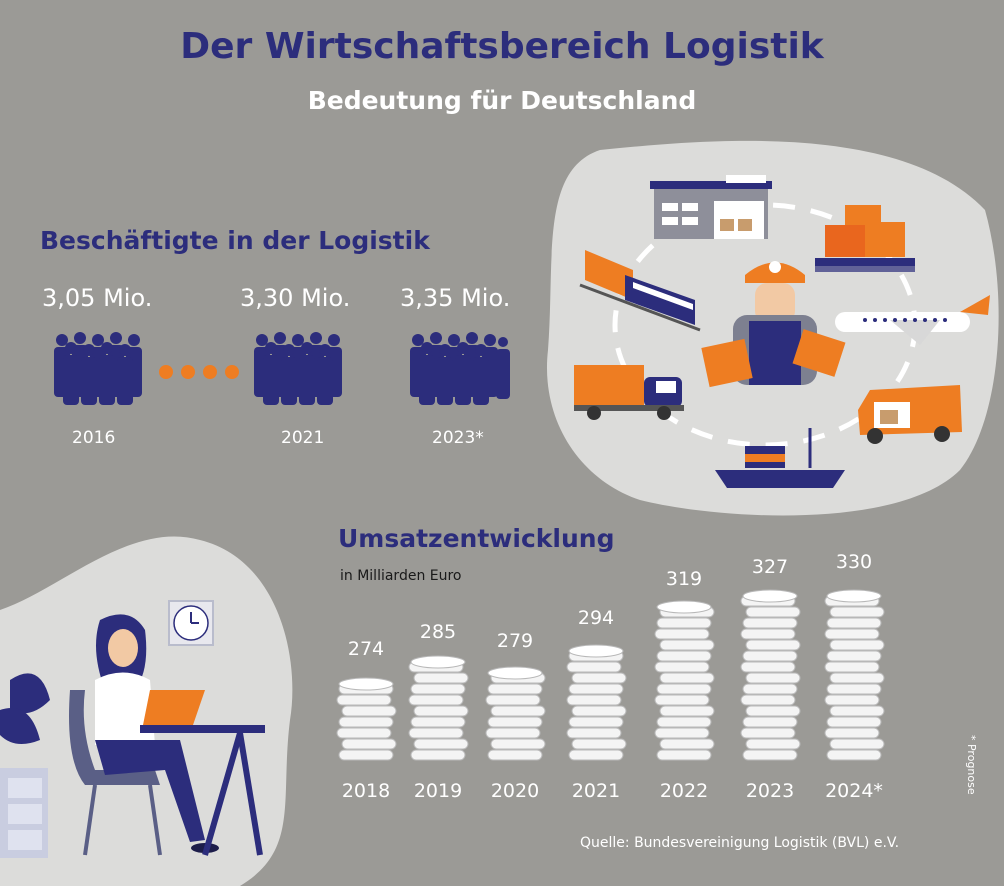  I want to click on pallet-boxes-icon, so click(865, 238).